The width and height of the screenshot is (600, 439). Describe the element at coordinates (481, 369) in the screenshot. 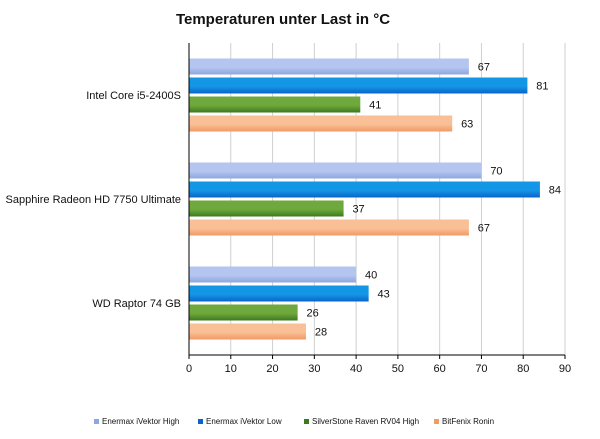

I see `tick-label: 70` at that location.